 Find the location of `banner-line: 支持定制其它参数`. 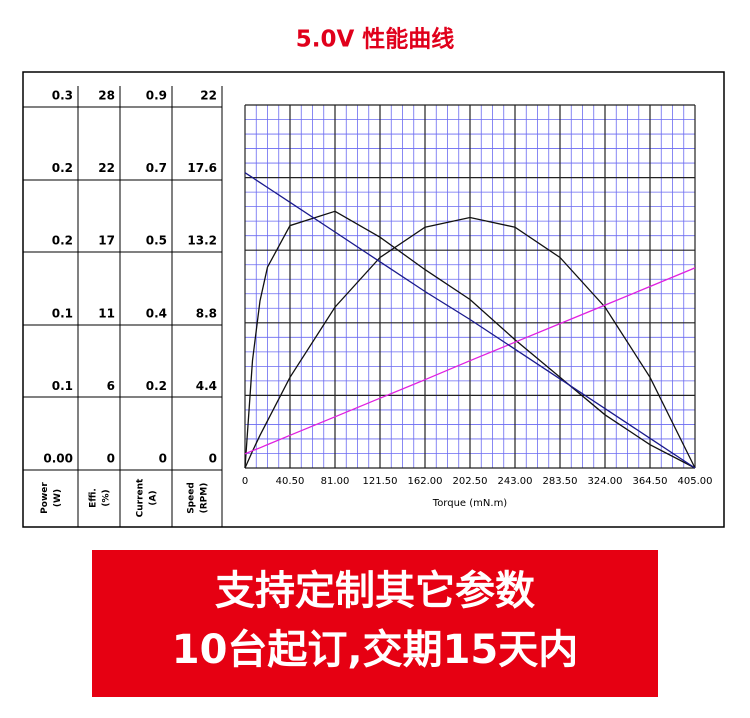

banner-line: 支持定制其它参数 is located at coordinates (375, 591).